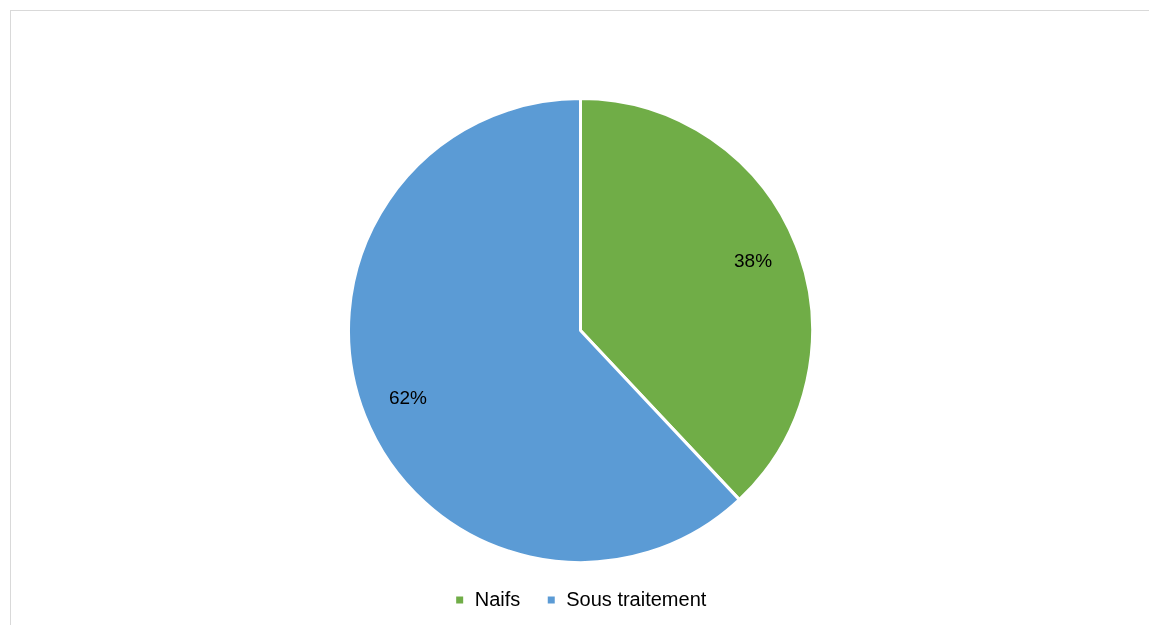  What do you see at coordinates (408, 398) in the screenshot?
I see `data-label: 62%` at bounding box center [408, 398].